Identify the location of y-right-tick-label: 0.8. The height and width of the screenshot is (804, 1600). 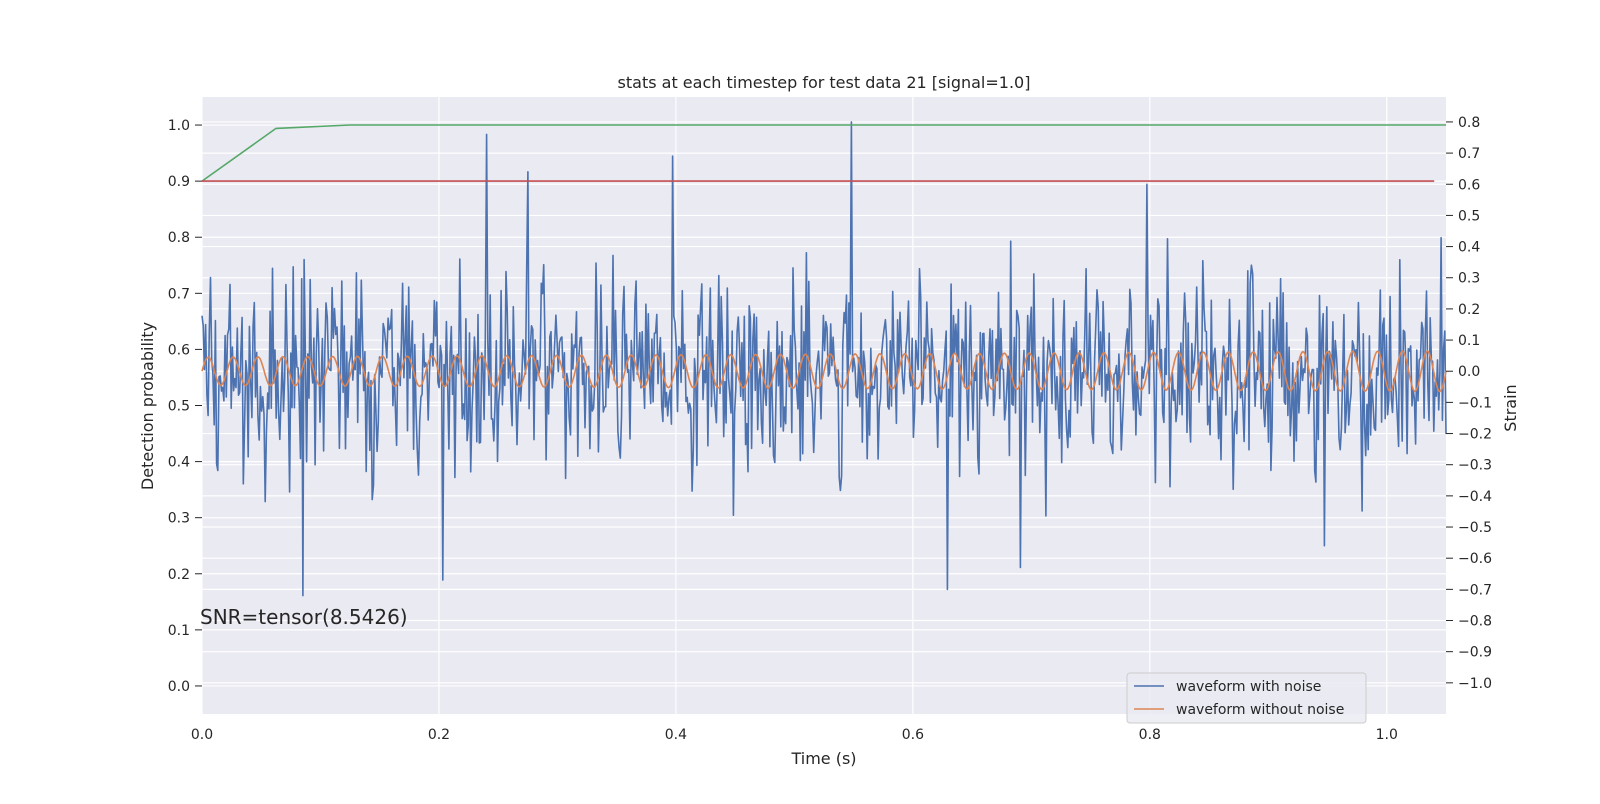
(1469, 123).